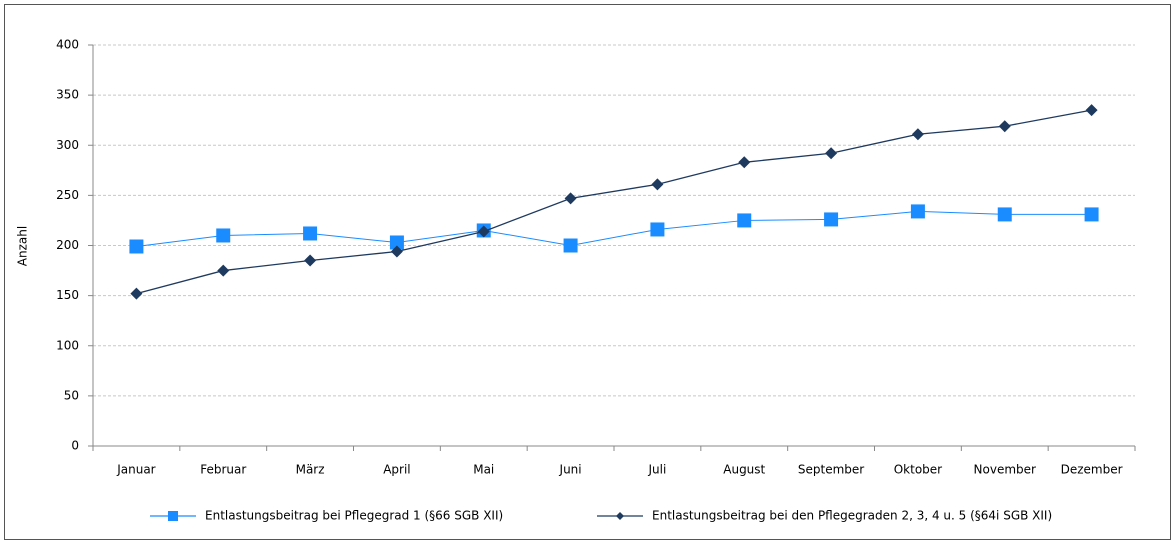 This screenshot has height=544, width=1175. Describe the element at coordinates (483, 470) in the screenshot. I see `x-tick-label: Mai` at that location.